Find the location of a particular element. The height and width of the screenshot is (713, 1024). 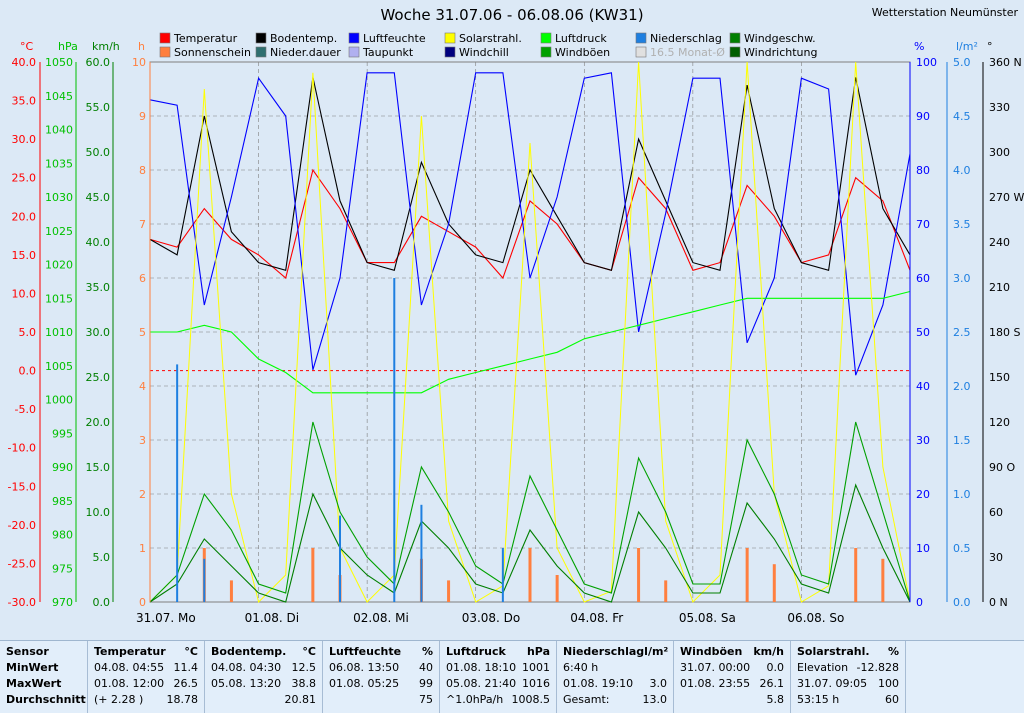

temp-axis-tick: 30.0 is located at coordinates (24, 139).